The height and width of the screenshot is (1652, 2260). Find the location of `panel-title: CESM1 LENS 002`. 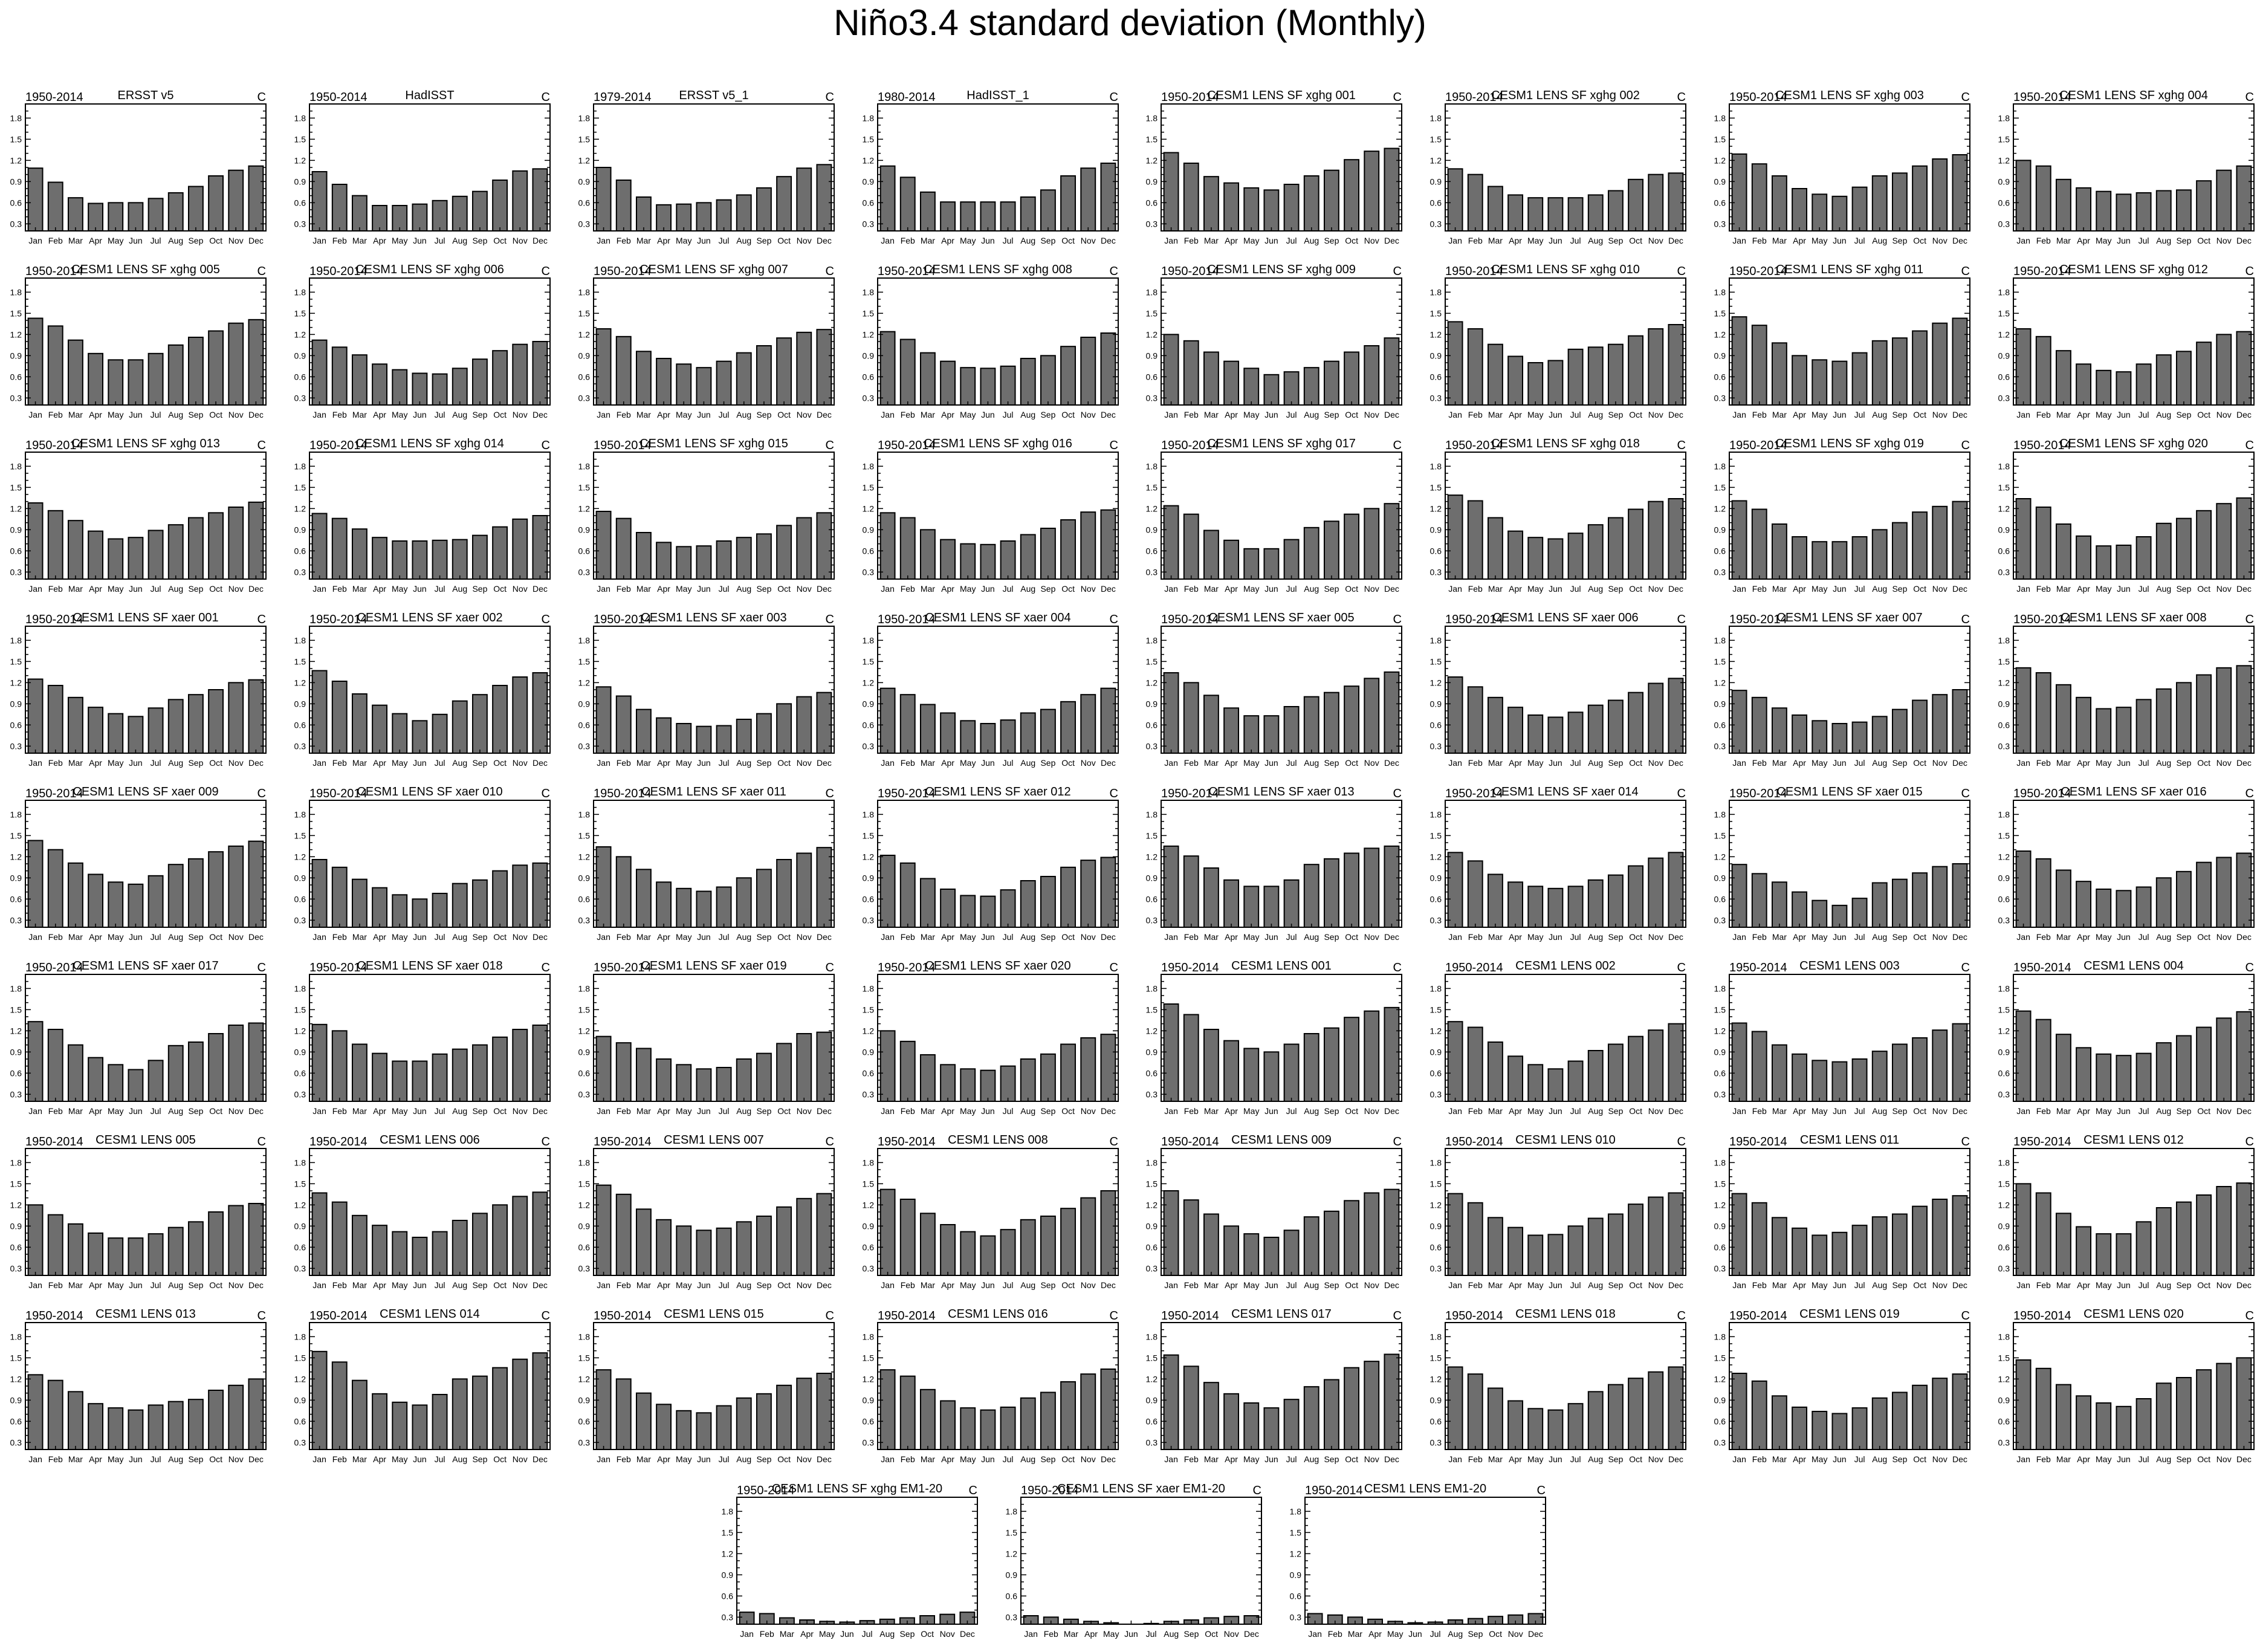

panel-title: CESM1 LENS 002 is located at coordinates (1565, 966).